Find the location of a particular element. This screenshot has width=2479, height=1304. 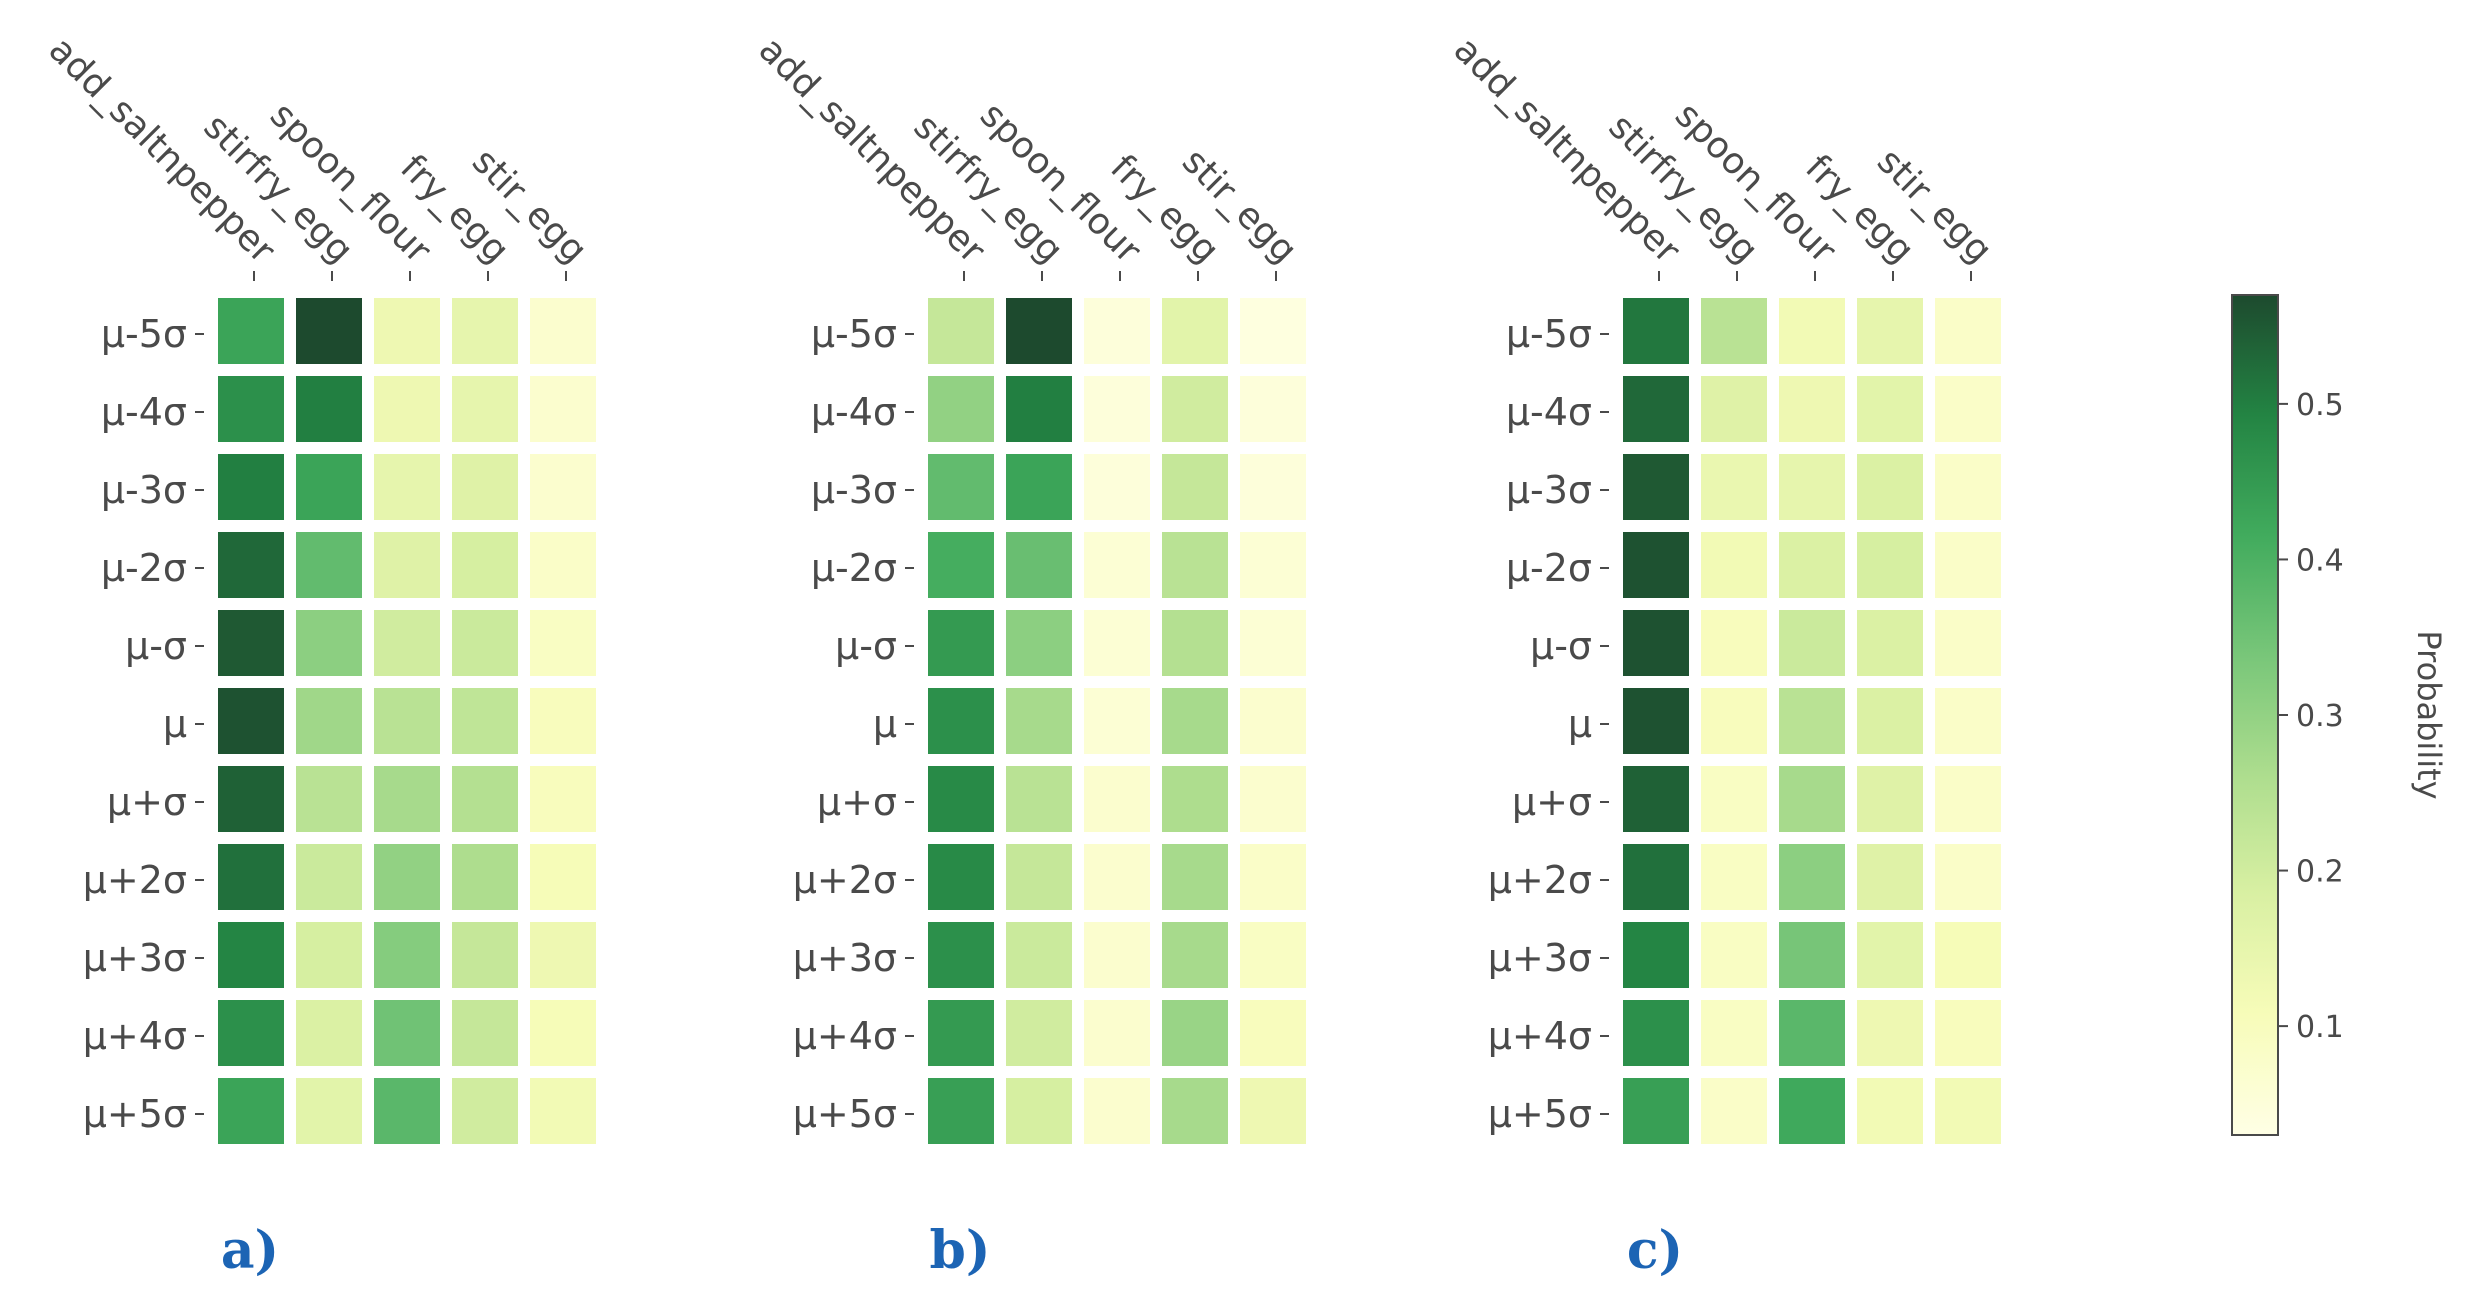

panel-label: b) is located at coordinates (960, 1250).